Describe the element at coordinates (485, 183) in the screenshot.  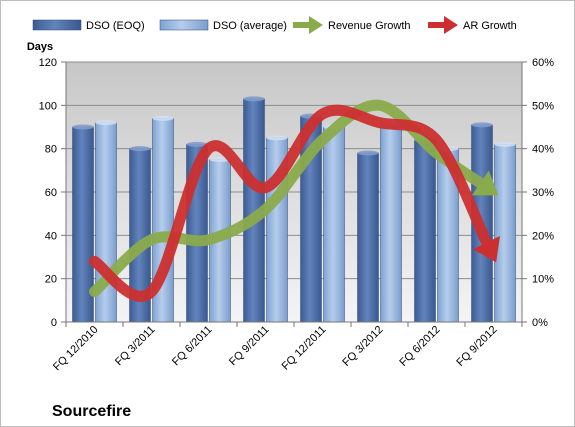
I see `revenue-growth-line-arrowhead` at that location.